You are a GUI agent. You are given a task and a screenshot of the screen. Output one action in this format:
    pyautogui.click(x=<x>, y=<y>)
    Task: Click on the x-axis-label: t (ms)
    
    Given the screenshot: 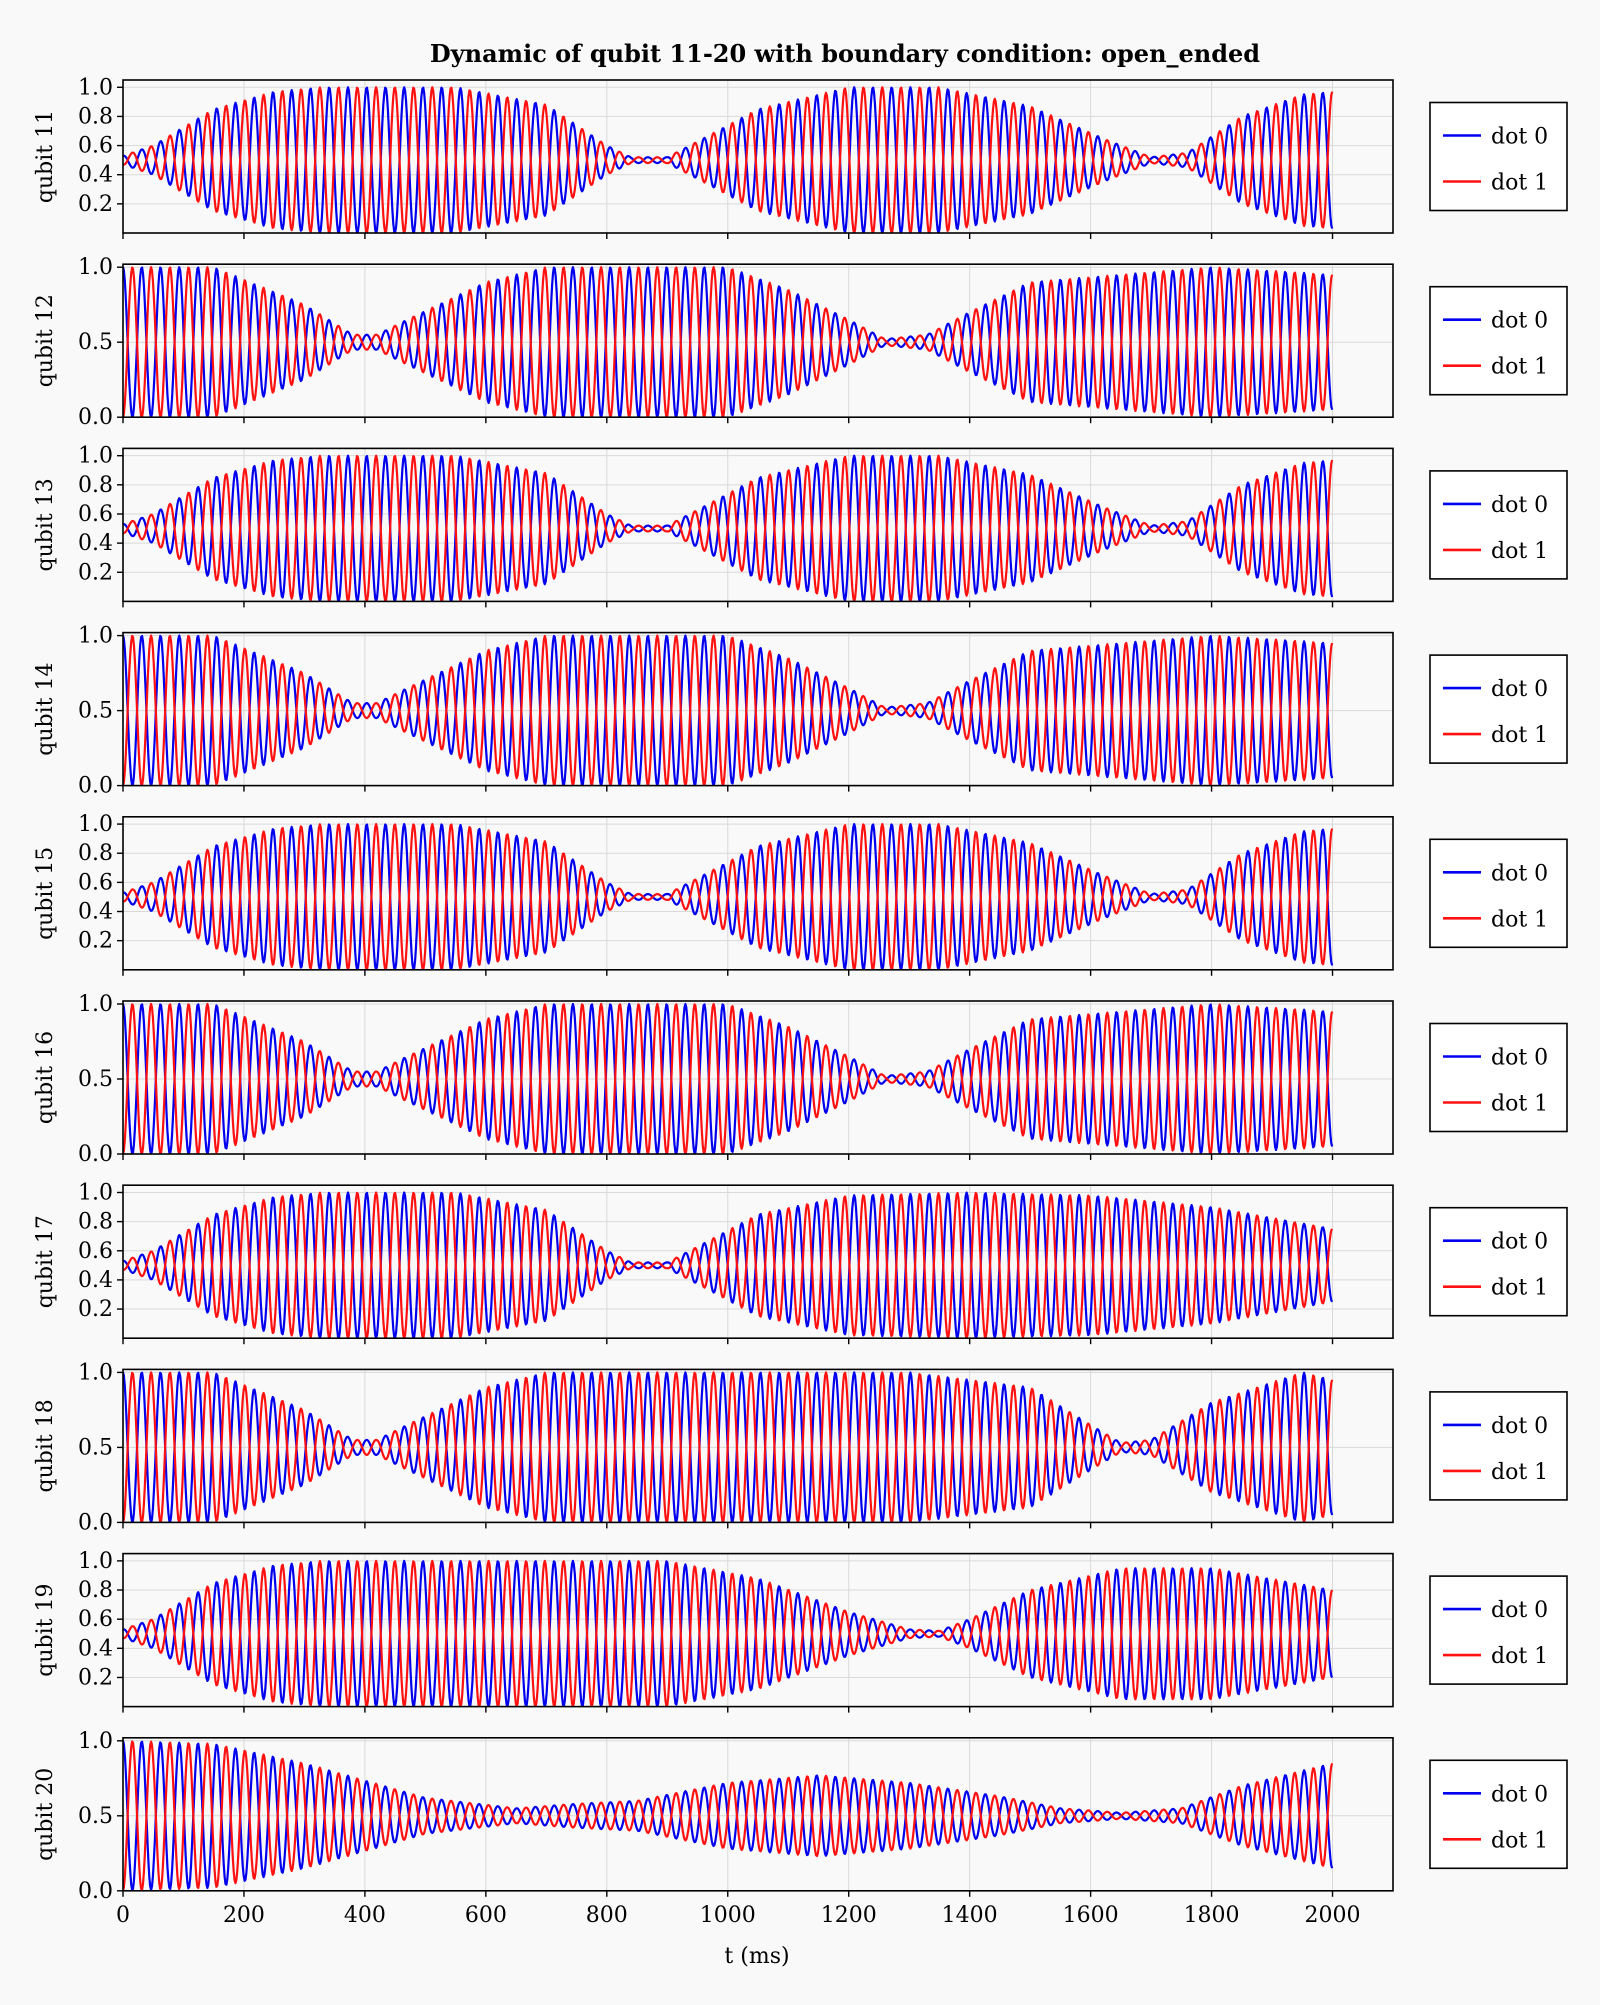 What is the action you would take?
    pyautogui.click(x=756, y=1956)
    